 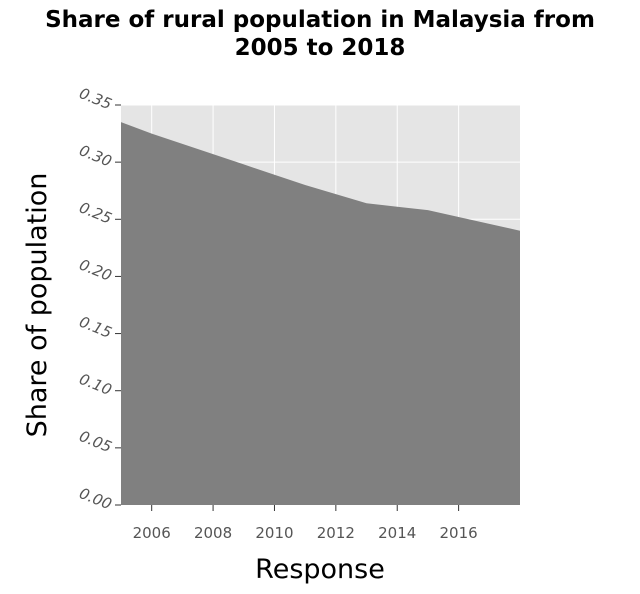 What do you see at coordinates (96, 212) in the screenshot?
I see `y-tick-label: 0.25` at bounding box center [96, 212].